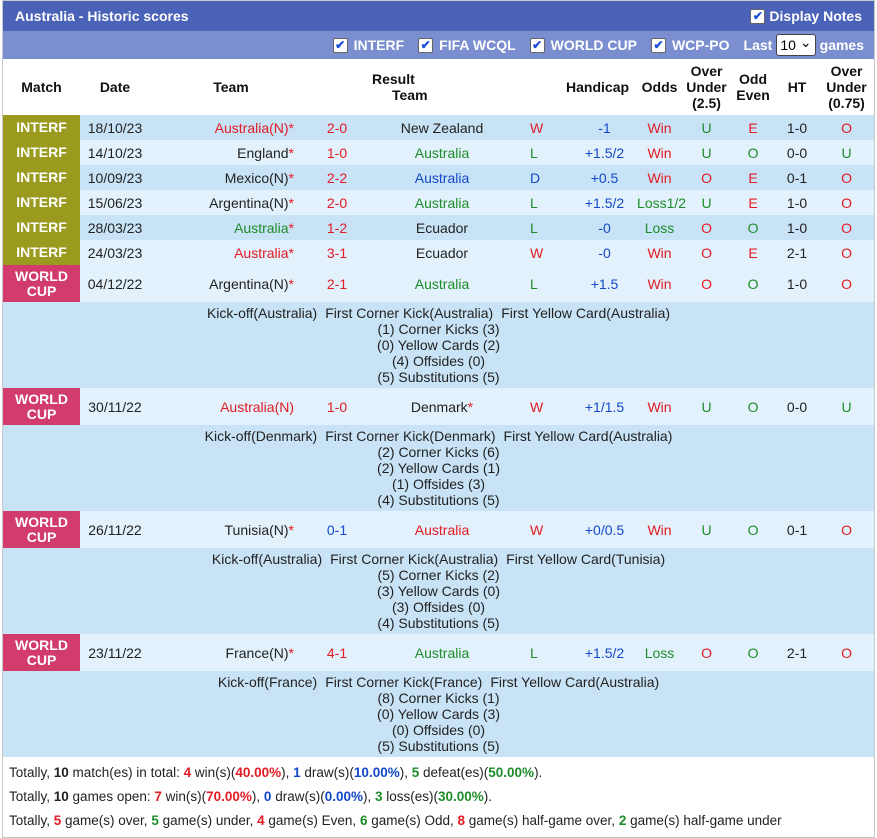  What do you see at coordinates (31, 796) in the screenshot?
I see `summary-text: Totally,` at bounding box center [31, 796].